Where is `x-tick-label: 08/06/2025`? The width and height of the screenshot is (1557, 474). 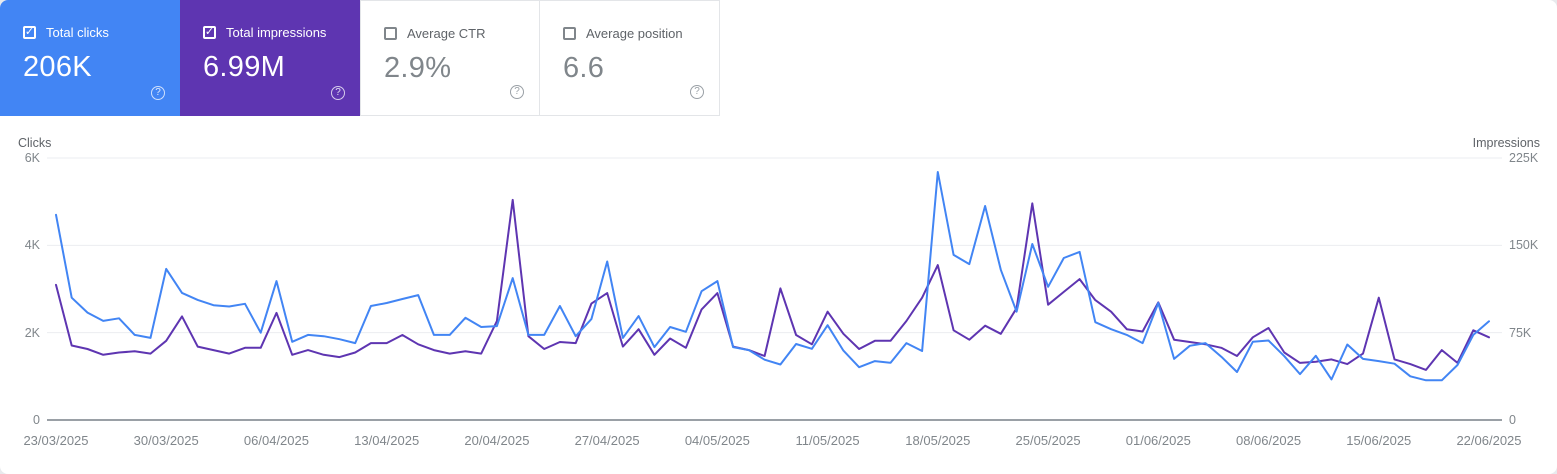 x-tick-label: 08/06/2025 is located at coordinates (1268, 440).